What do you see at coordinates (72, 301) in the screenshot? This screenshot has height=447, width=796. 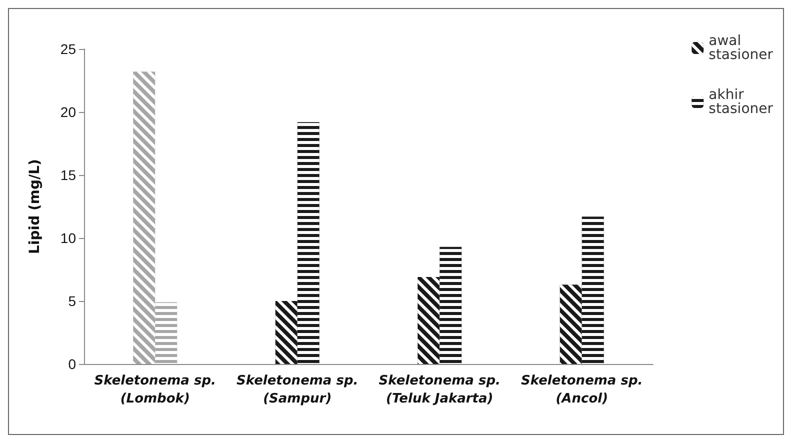 I see `y-tick-label: 5` at bounding box center [72, 301].